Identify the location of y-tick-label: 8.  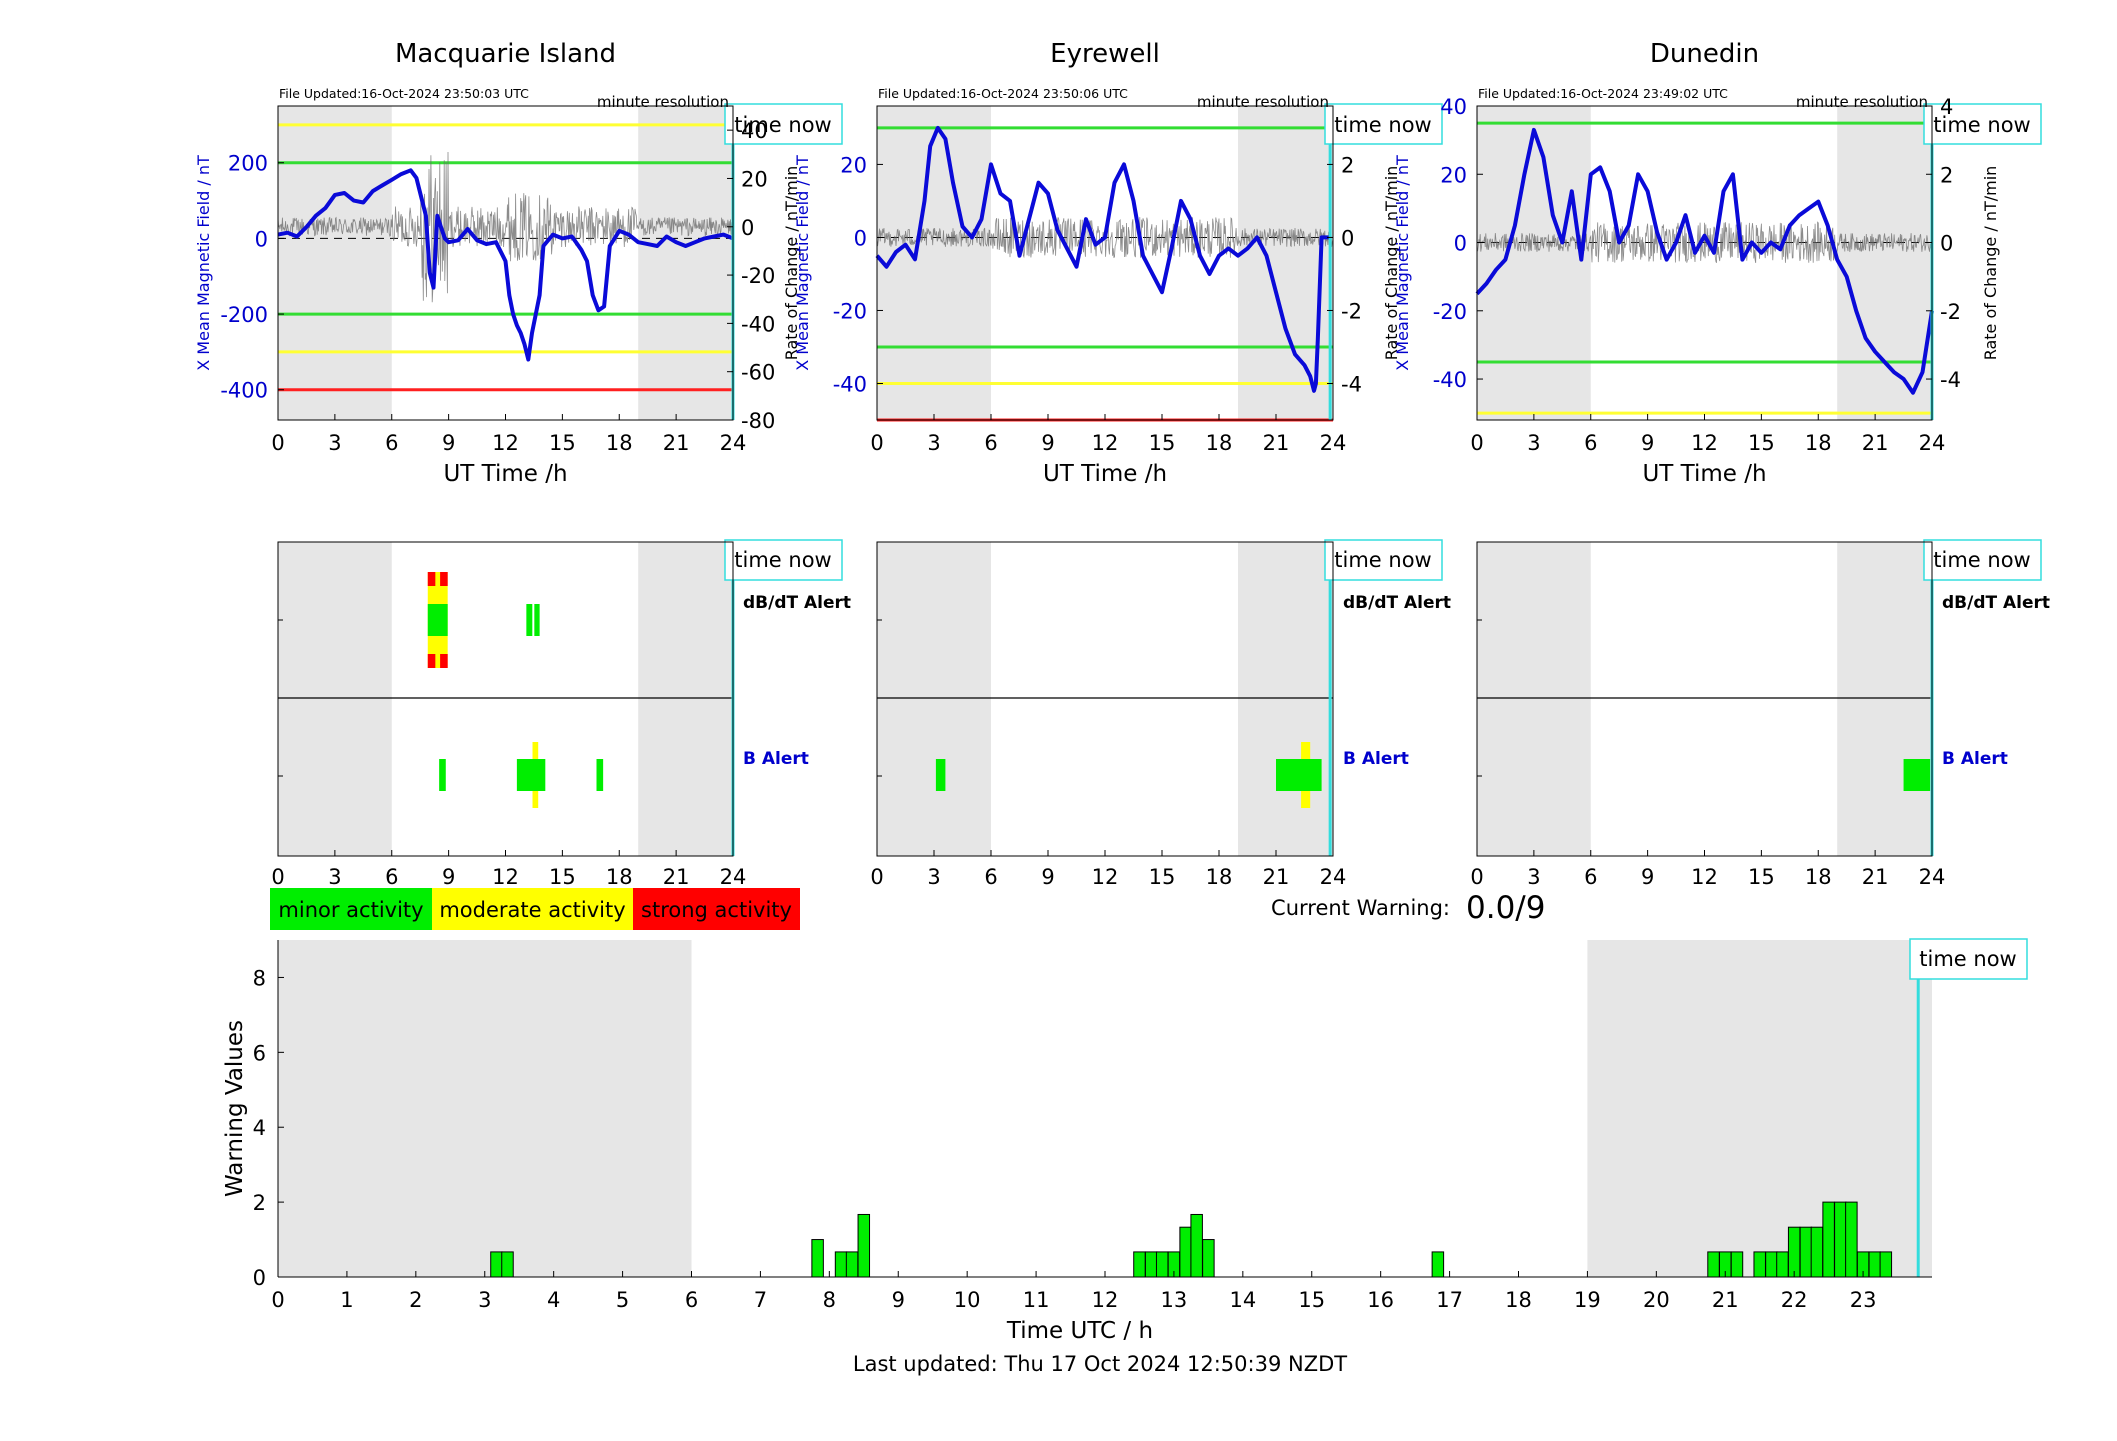
(259, 978).